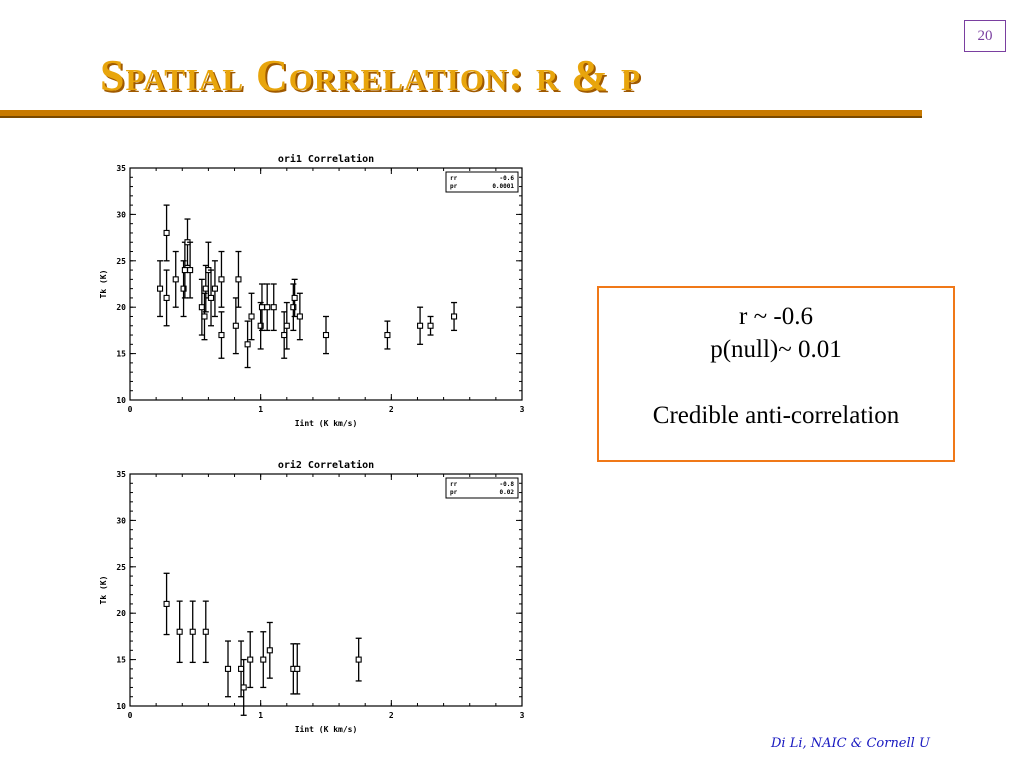  I want to click on legend-value: -0.6, so click(507, 178).